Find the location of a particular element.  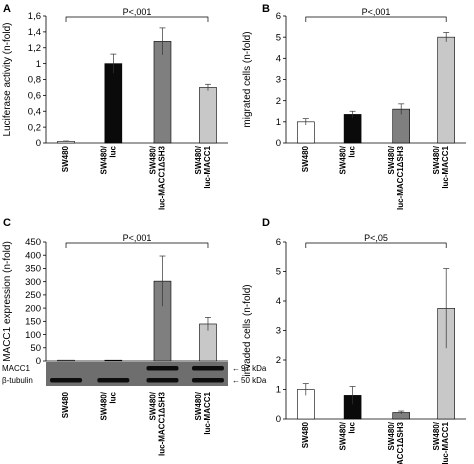

y-tick-label: 0,2 is located at coordinates (34, 127).